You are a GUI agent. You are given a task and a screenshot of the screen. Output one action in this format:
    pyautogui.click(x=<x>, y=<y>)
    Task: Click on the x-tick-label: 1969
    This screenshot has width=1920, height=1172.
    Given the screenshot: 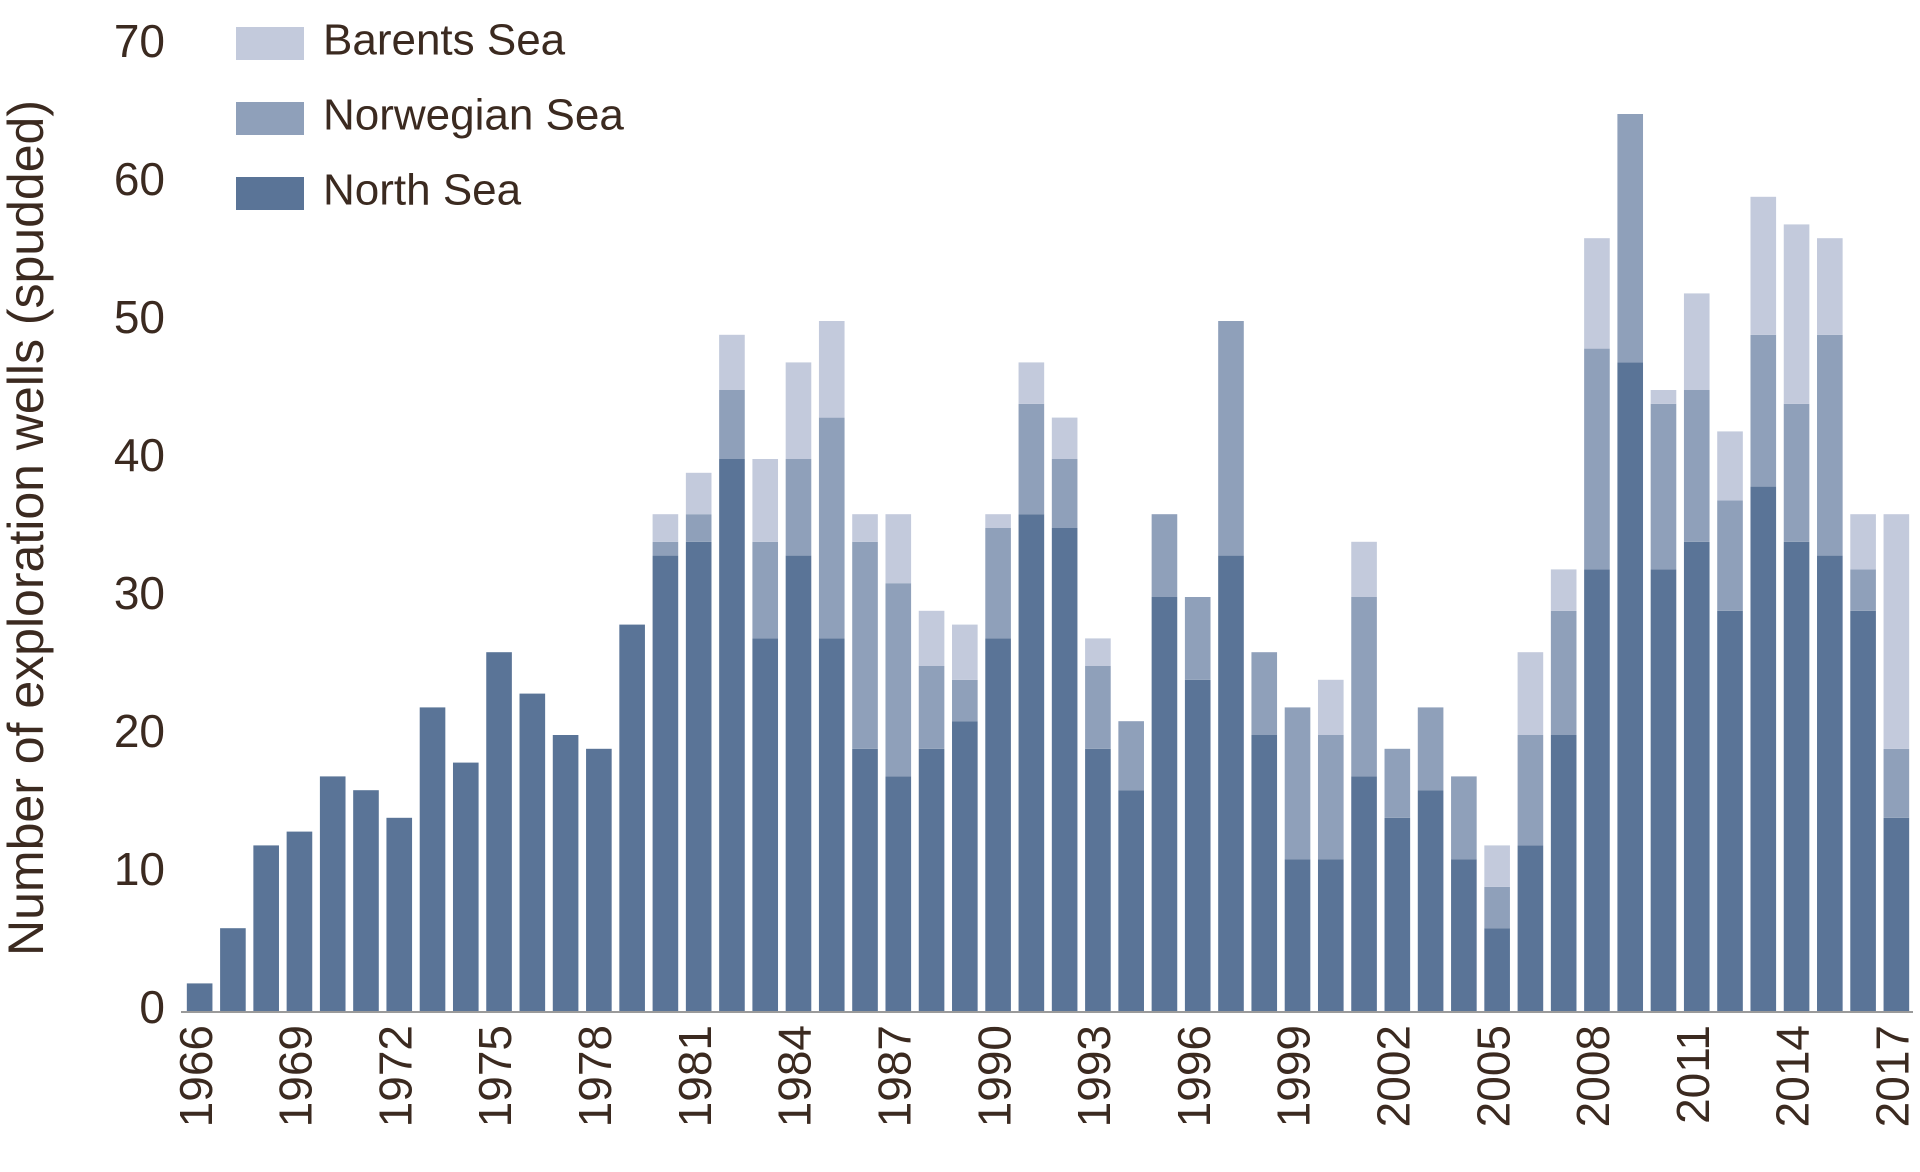 What is the action you would take?
    pyautogui.click(x=296, y=1076)
    